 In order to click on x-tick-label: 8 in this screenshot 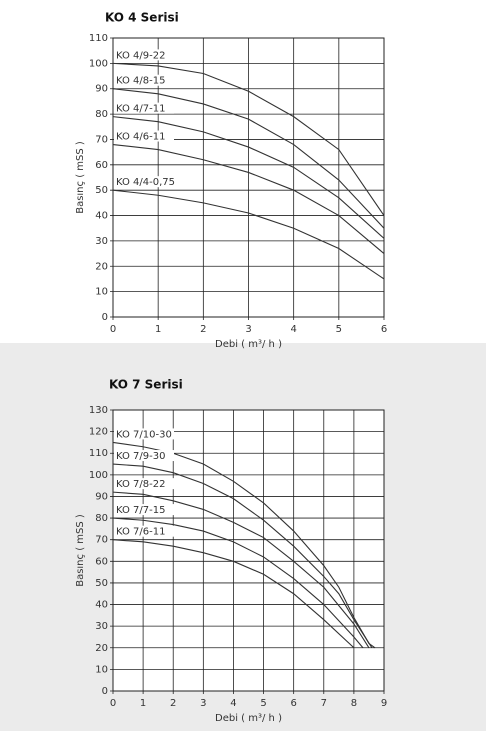, I will do `click(354, 703)`.